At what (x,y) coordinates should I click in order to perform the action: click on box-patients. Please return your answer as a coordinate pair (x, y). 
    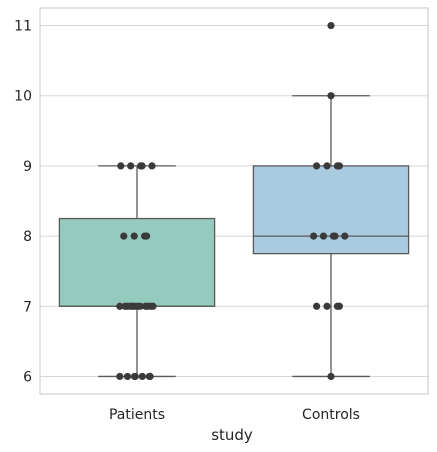
    Looking at the image, I should click on (137, 262).